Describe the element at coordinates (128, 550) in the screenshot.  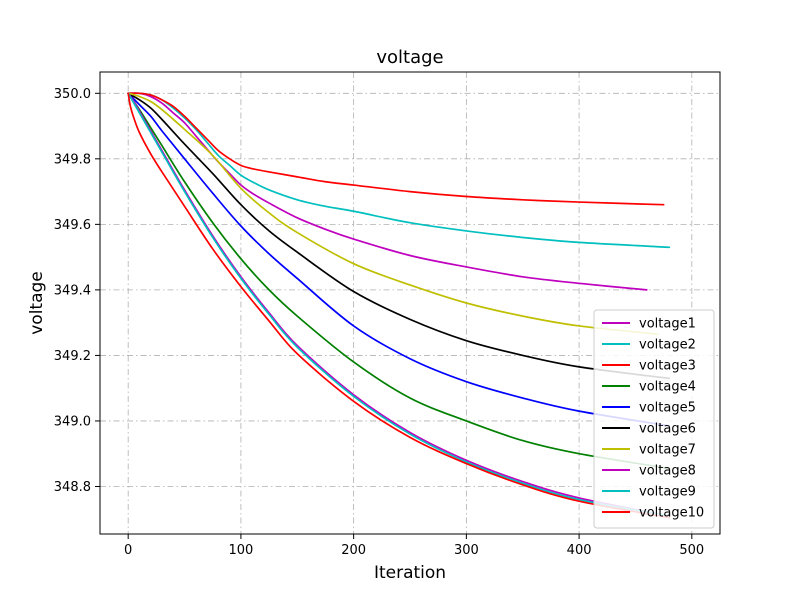
I see `x-tick-label: 0` at that location.